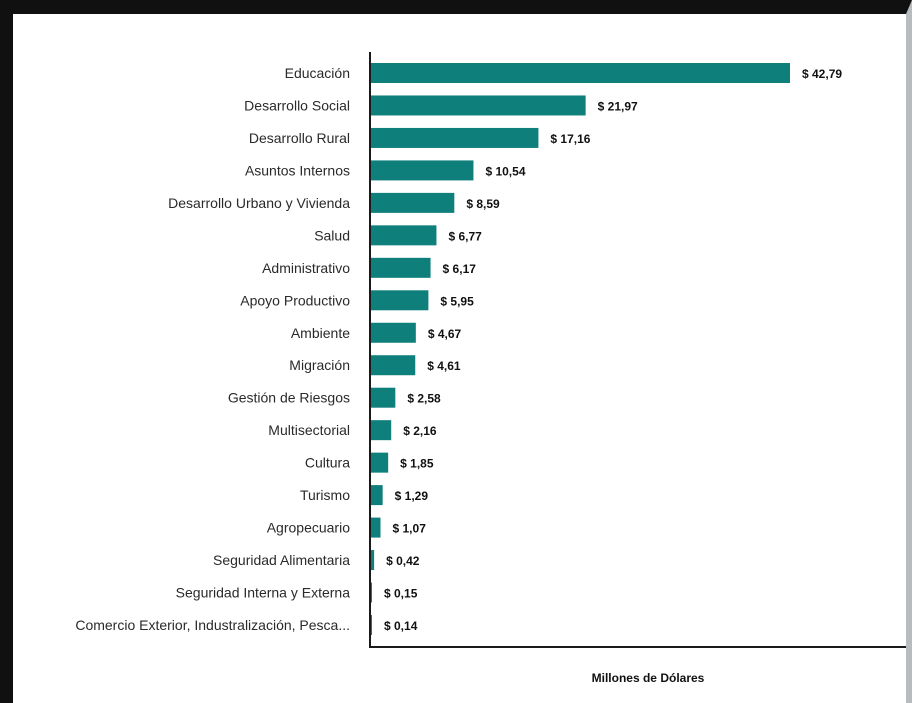 The height and width of the screenshot is (703, 912). What do you see at coordinates (295, 300) in the screenshot?
I see `category-label: Apoyo Productivo` at bounding box center [295, 300].